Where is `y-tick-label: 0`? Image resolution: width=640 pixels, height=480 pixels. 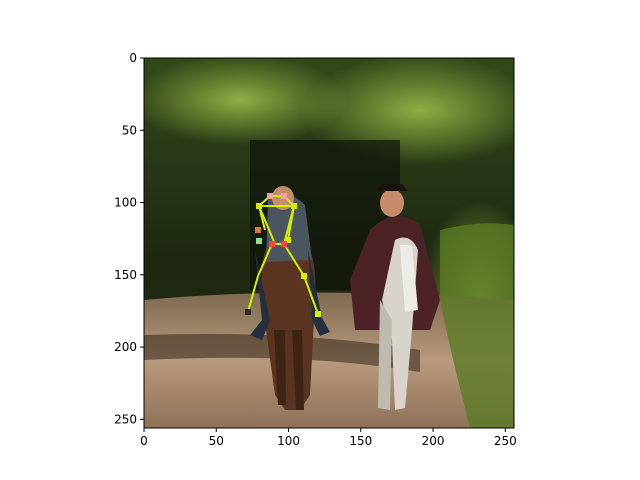
y-tick-label: 0 is located at coordinates (133, 58).